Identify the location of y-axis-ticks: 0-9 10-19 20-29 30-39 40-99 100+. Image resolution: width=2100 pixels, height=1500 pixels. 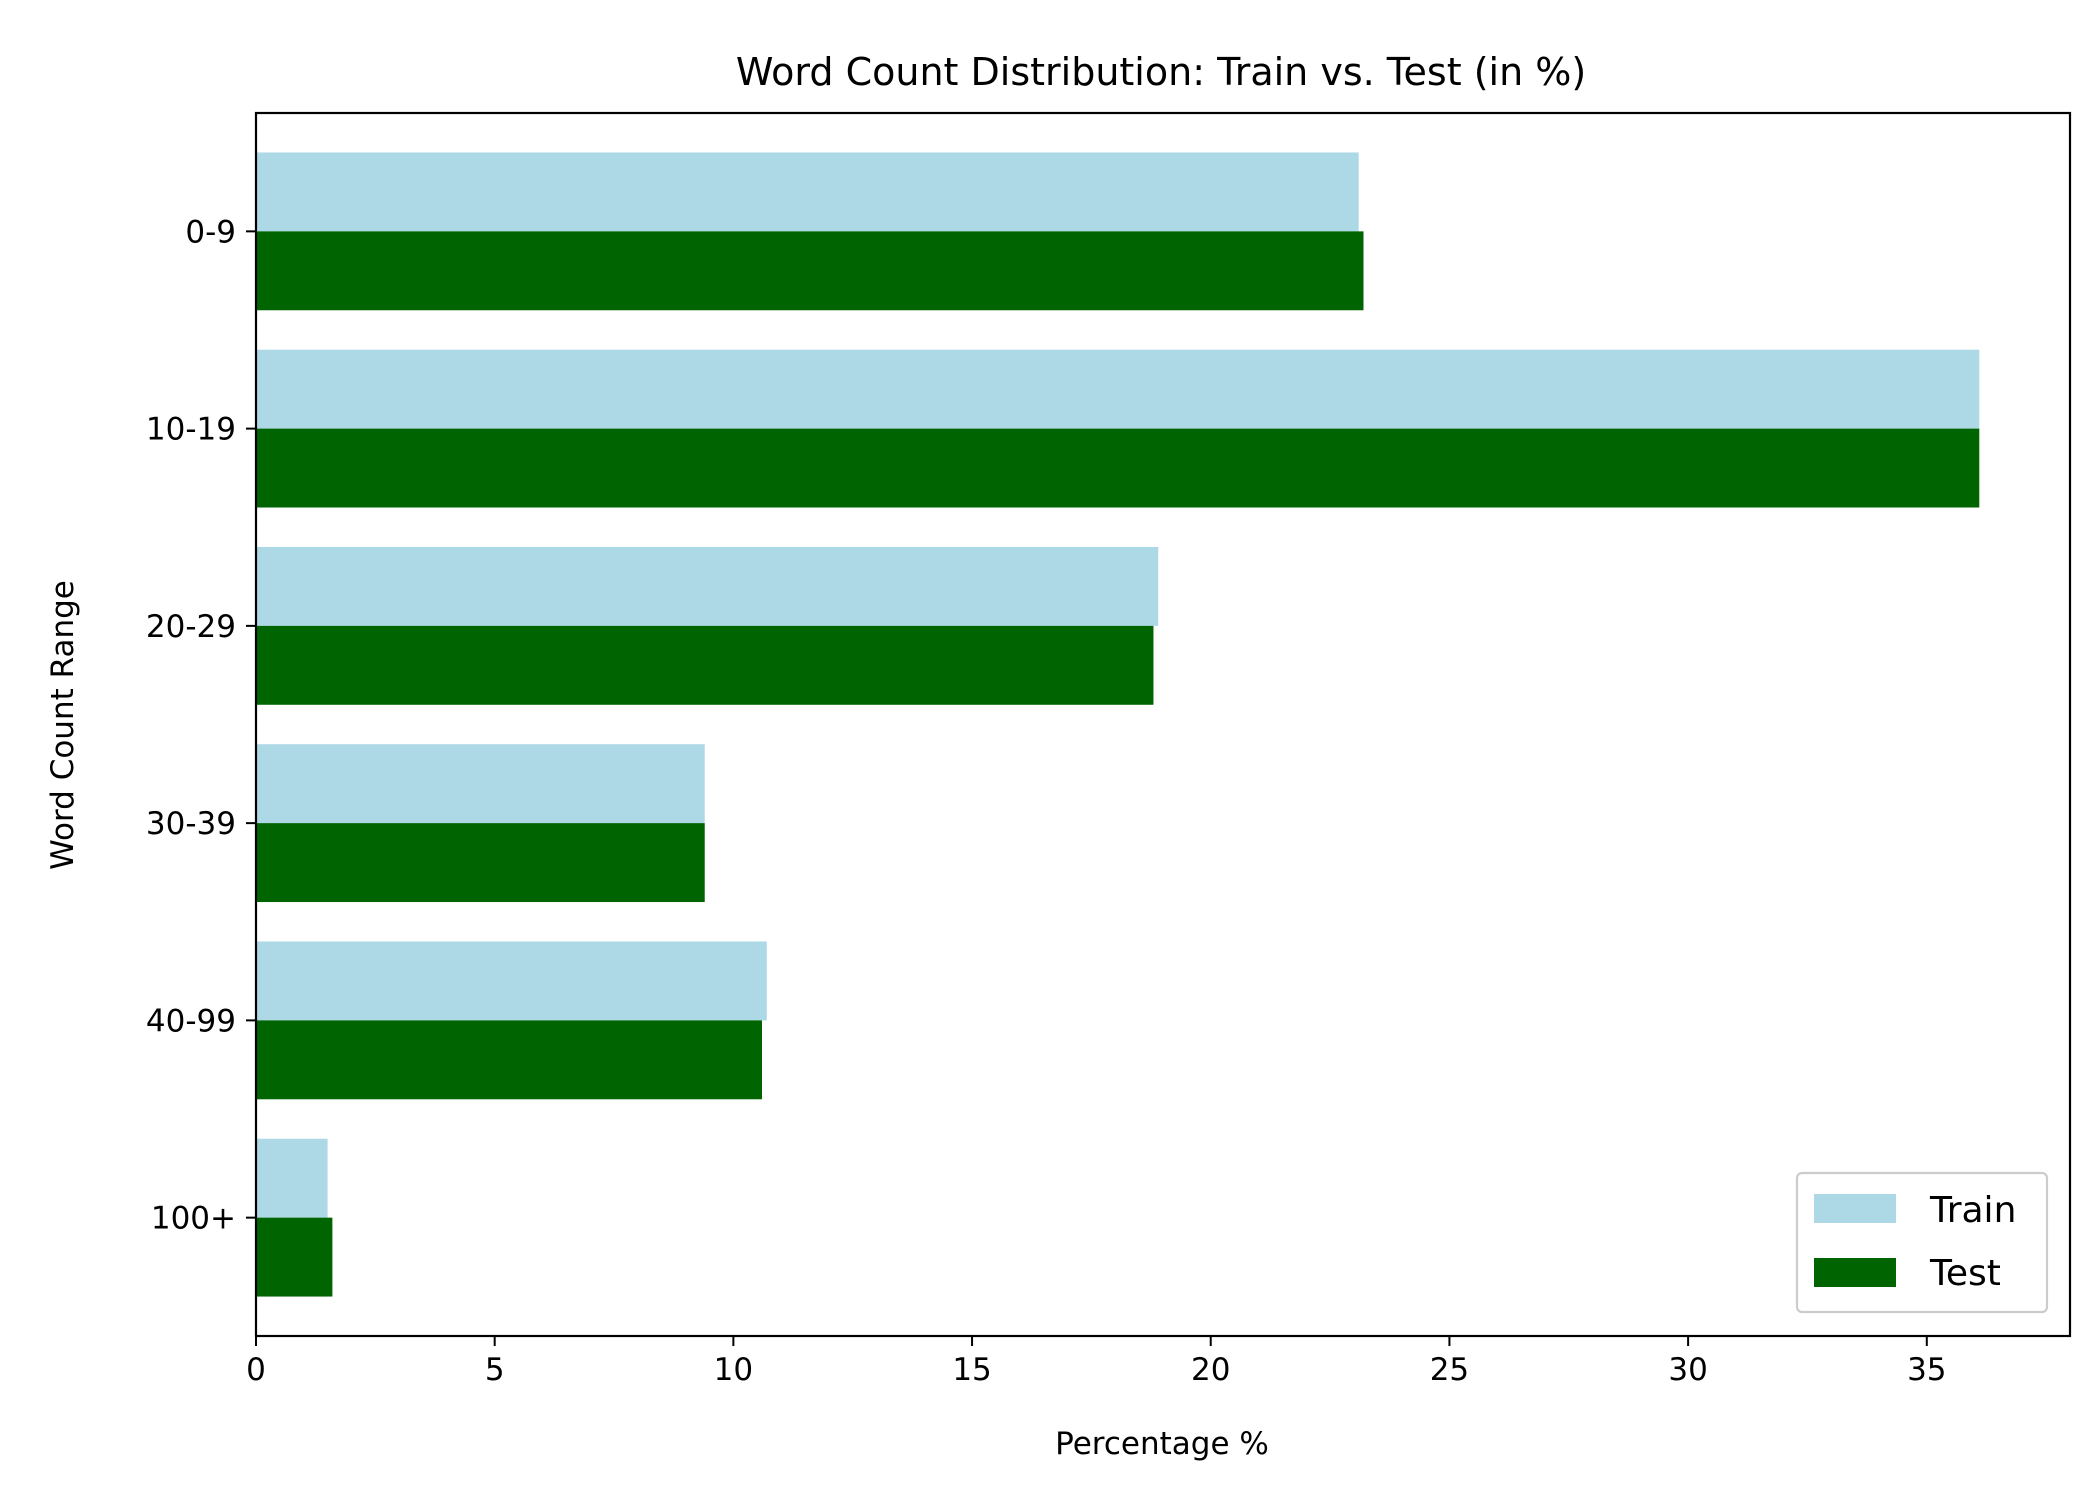
(201, 725).